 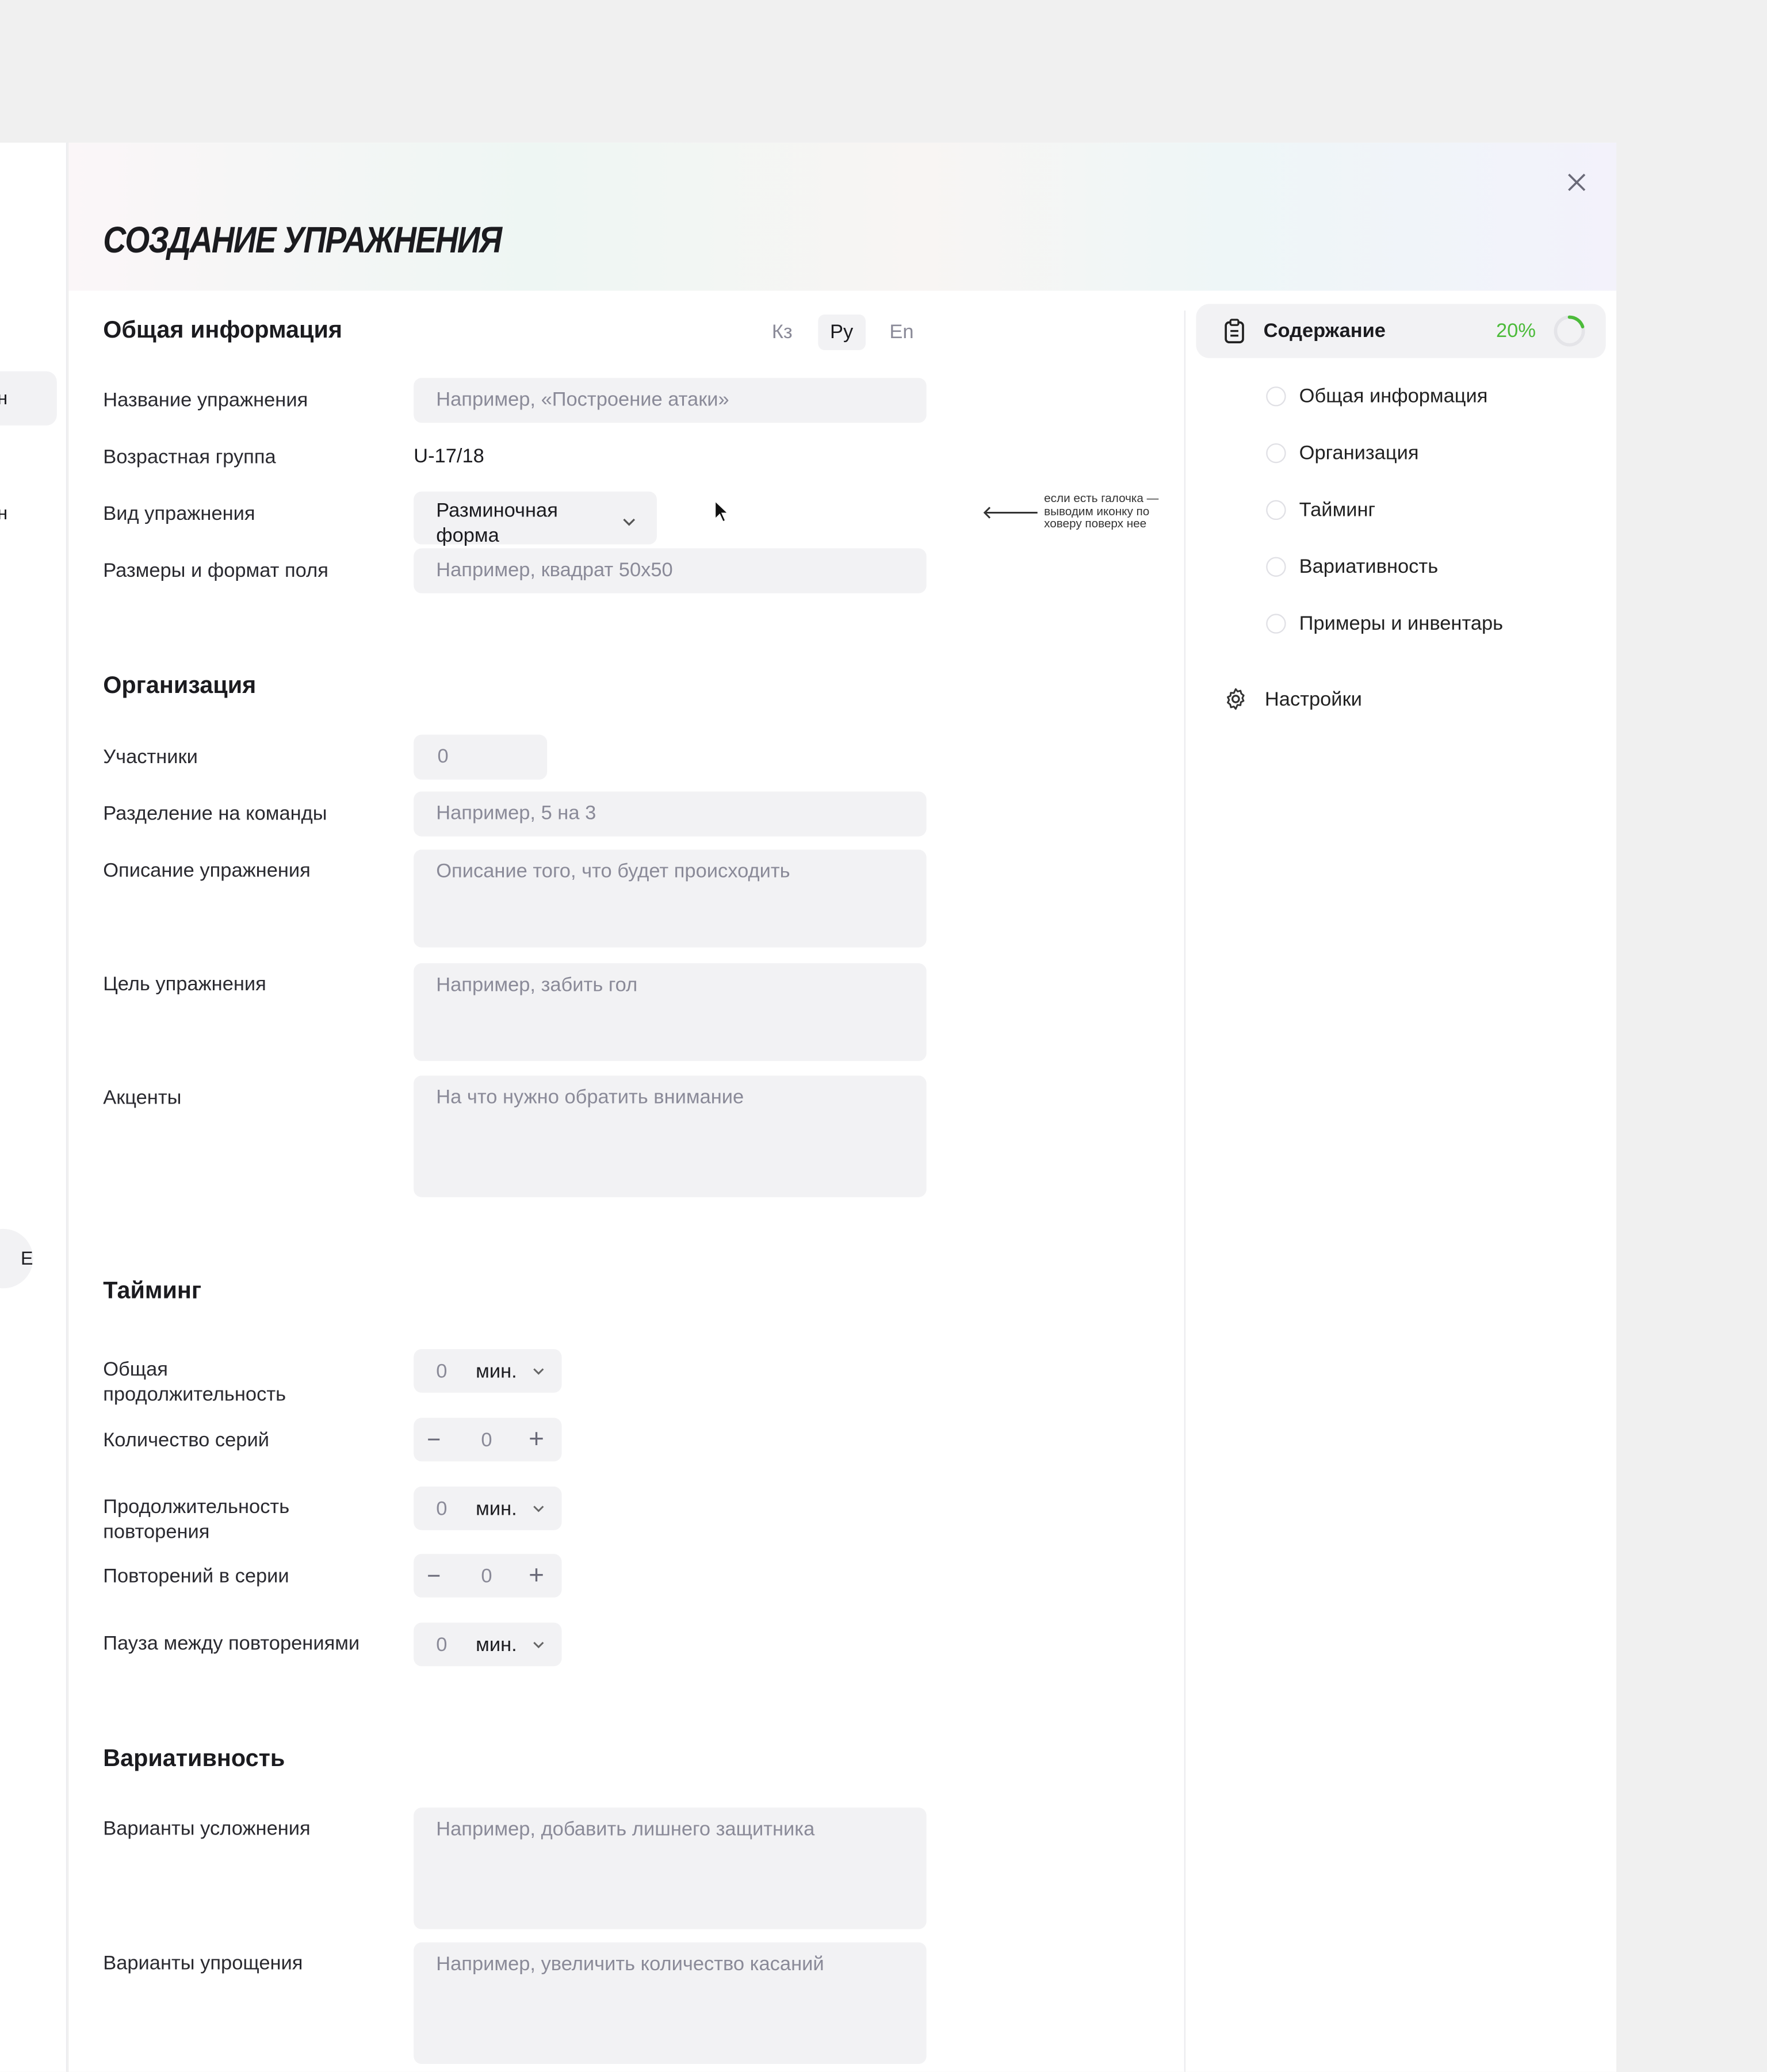 I want to click on section-heading-general: Общая информация, so click(x=223, y=329).